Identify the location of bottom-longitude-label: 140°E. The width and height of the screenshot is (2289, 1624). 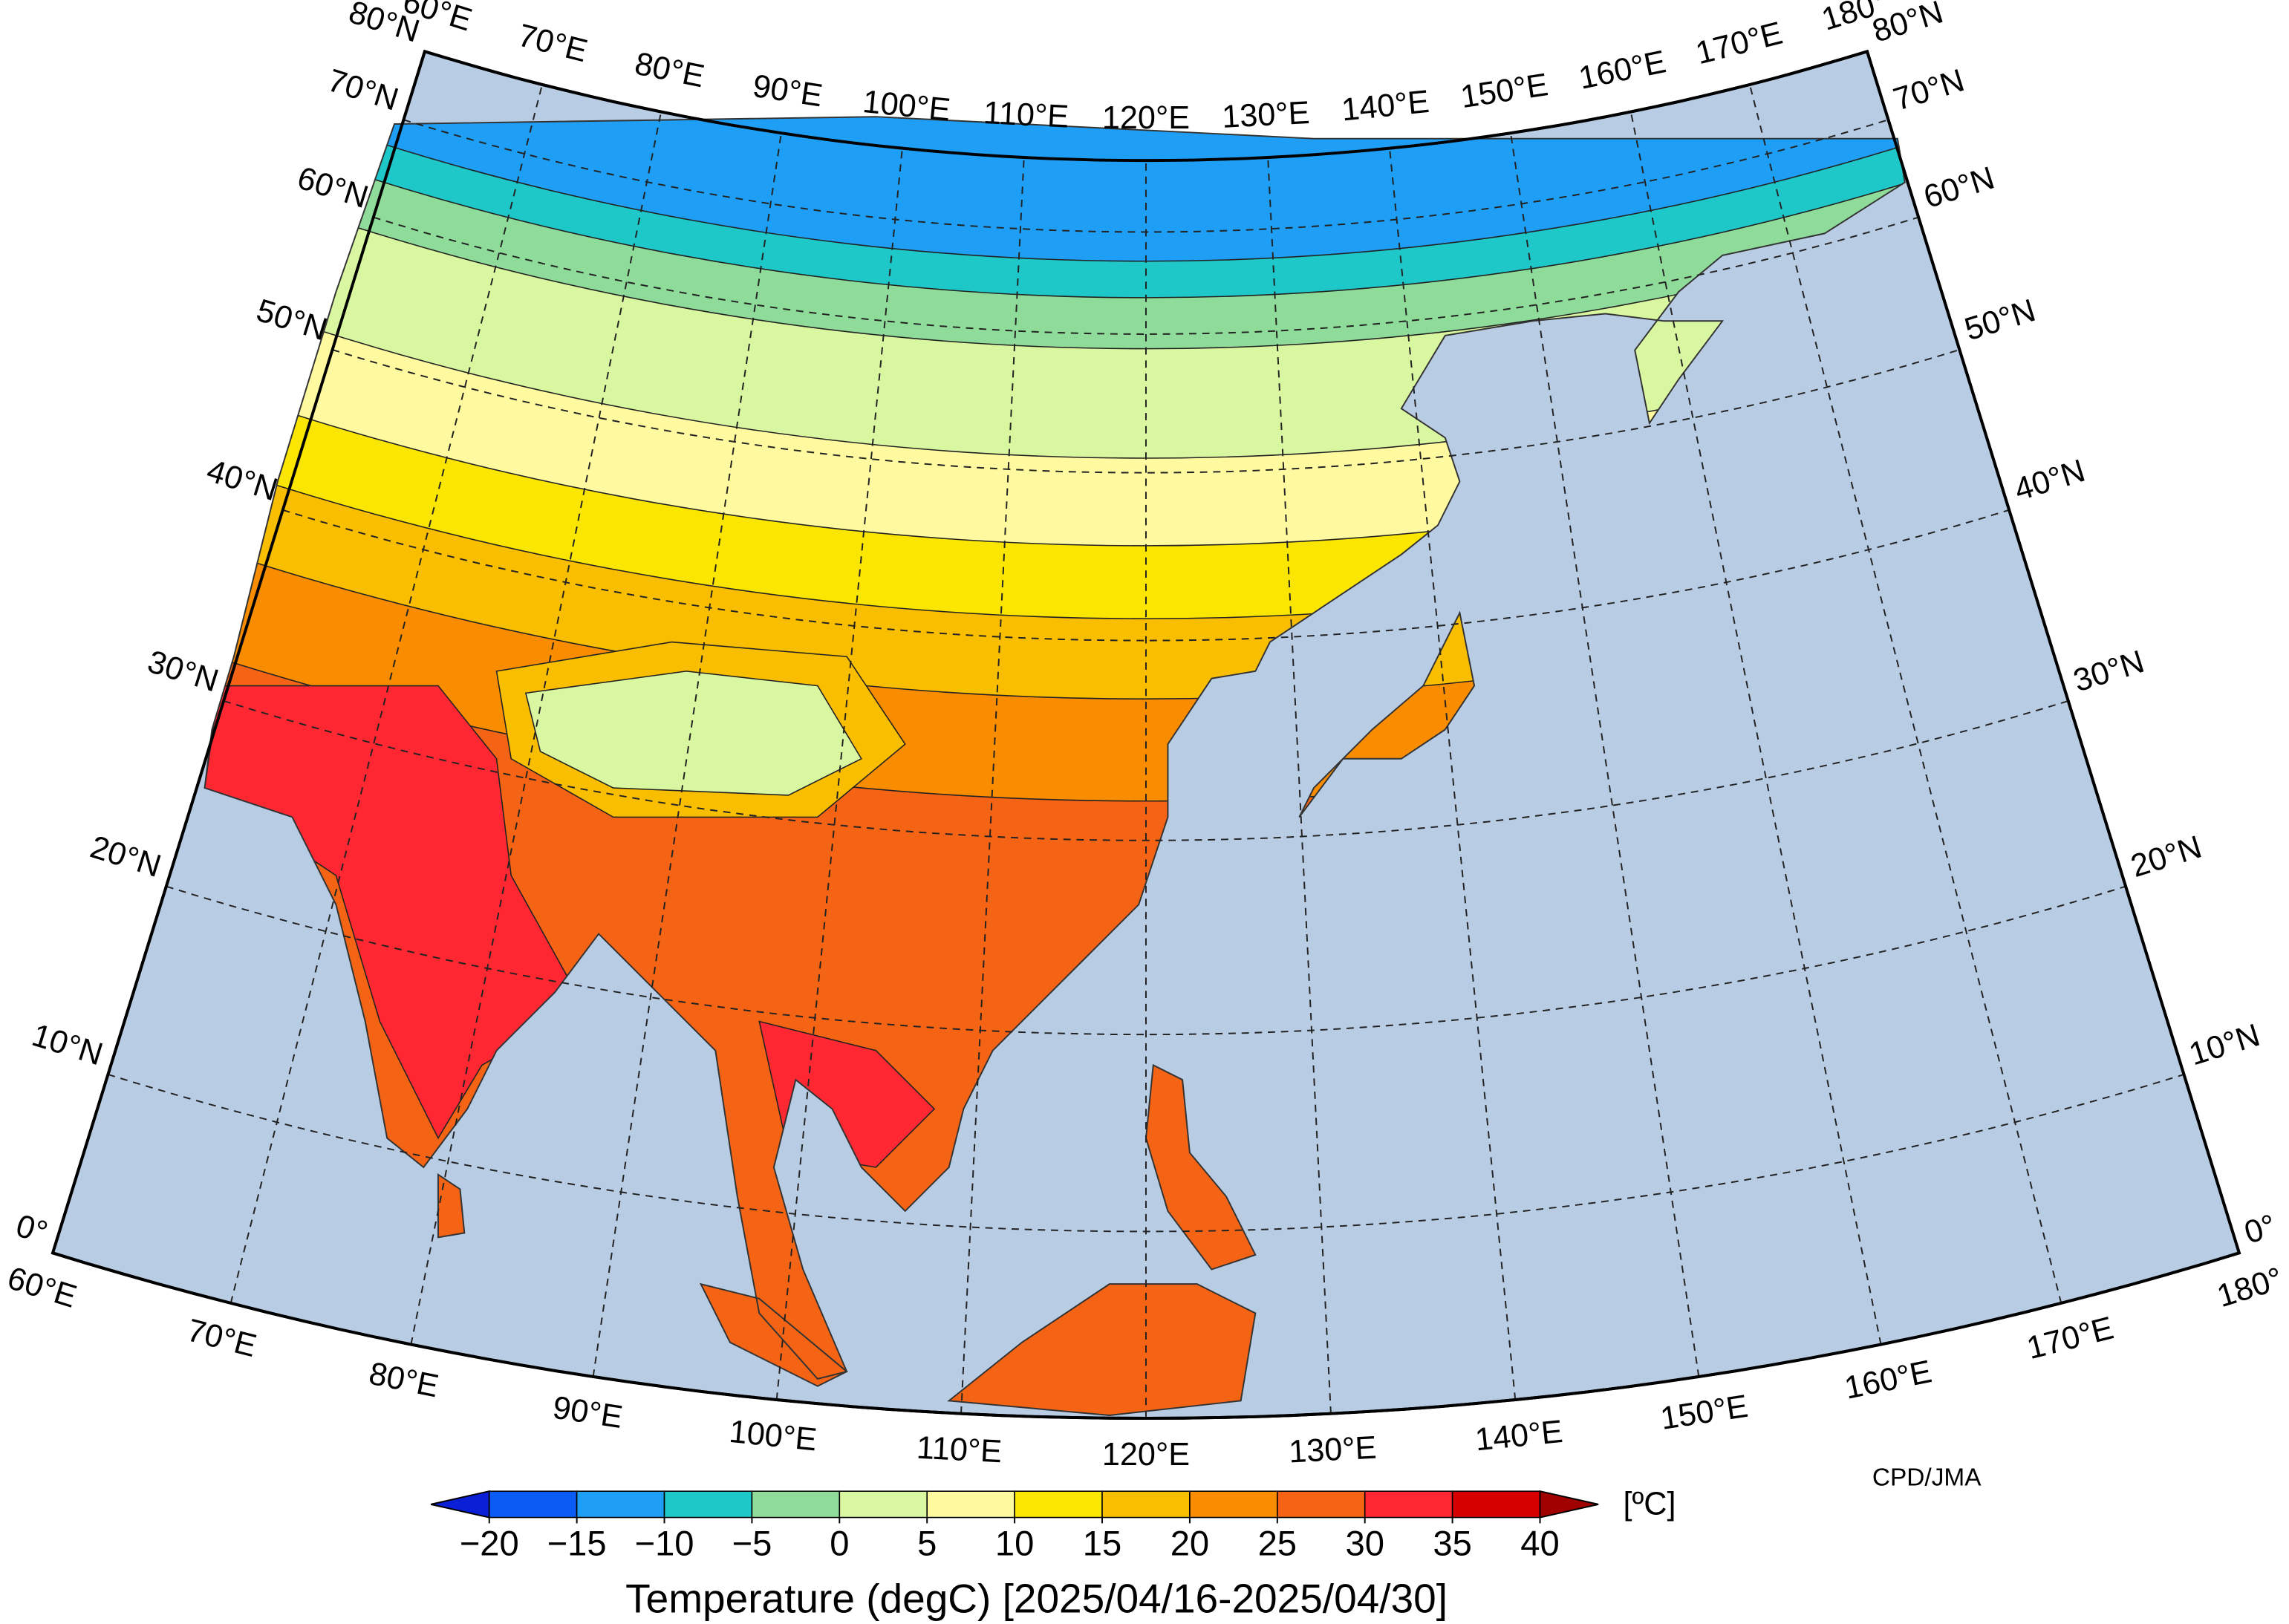
(1519, 1436).